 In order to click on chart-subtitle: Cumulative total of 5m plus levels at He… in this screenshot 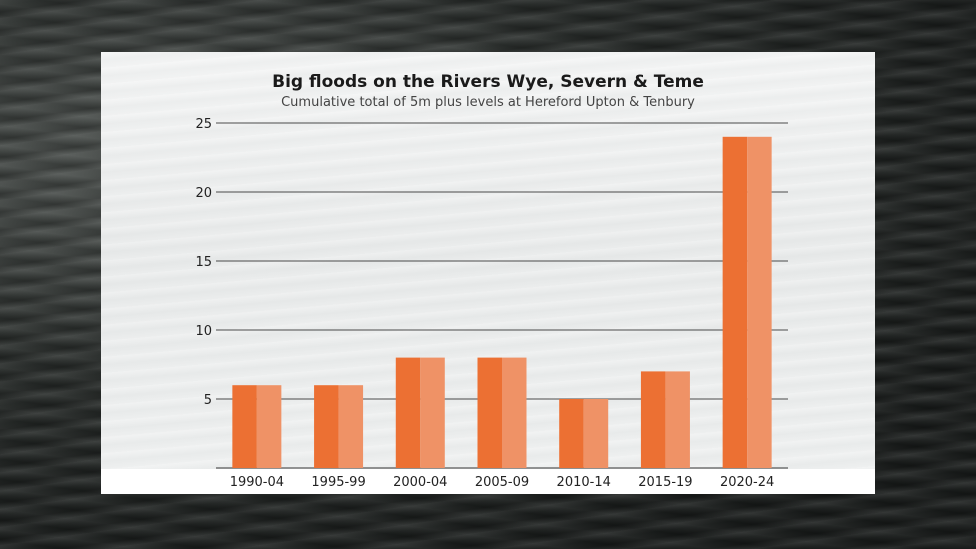, I will do `click(488, 102)`.